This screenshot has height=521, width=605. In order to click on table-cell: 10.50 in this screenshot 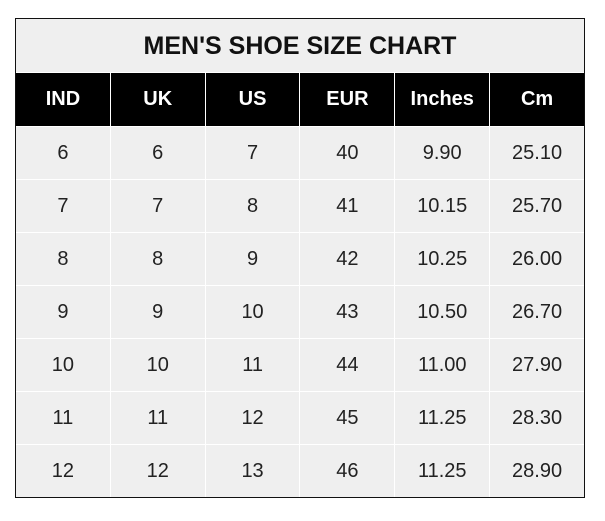, I will do `click(443, 312)`.